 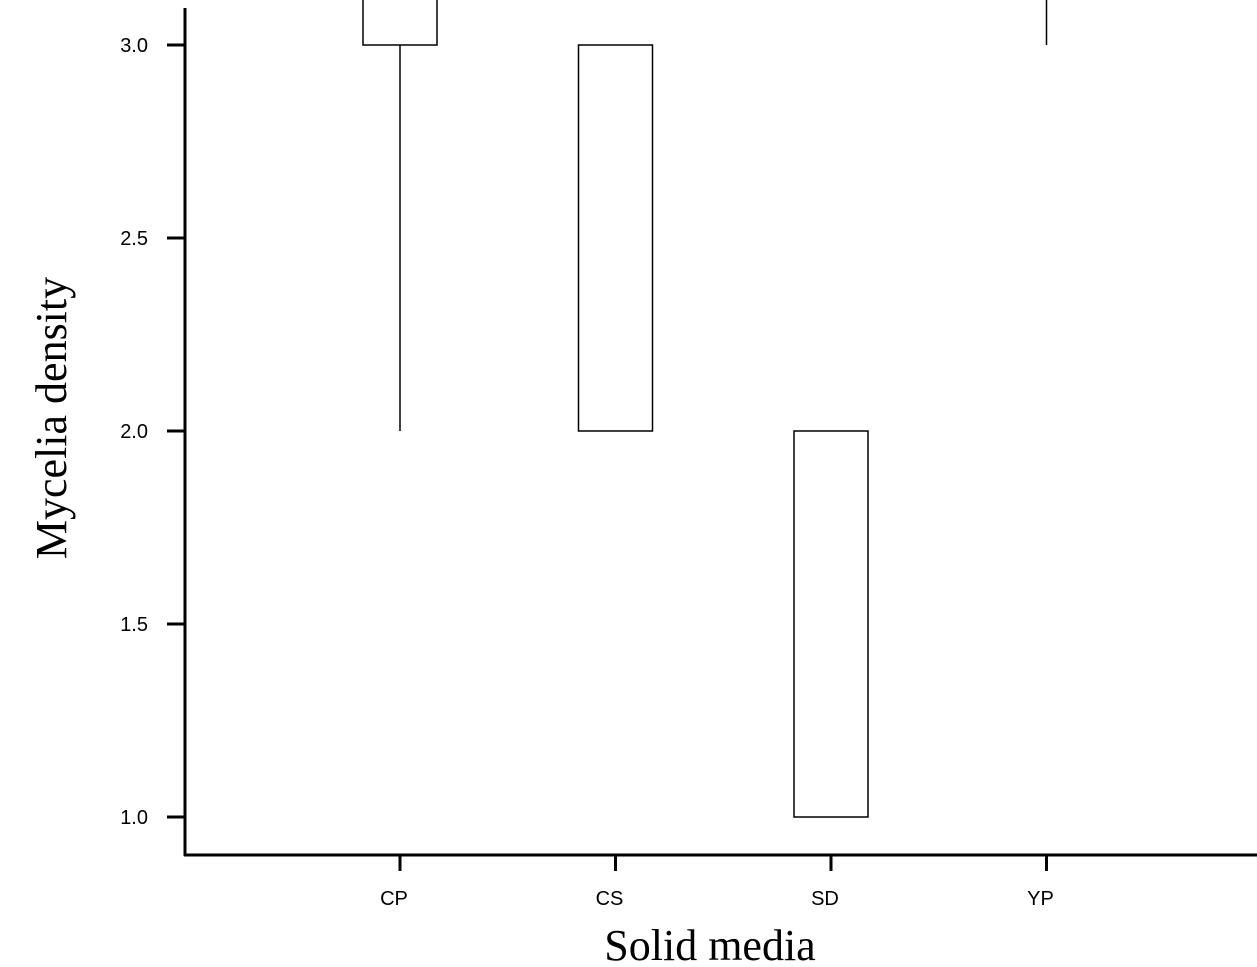 What do you see at coordinates (134, 46) in the screenshot?
I see `y-tick-label: 3.0` at bounding box center [134, 46].